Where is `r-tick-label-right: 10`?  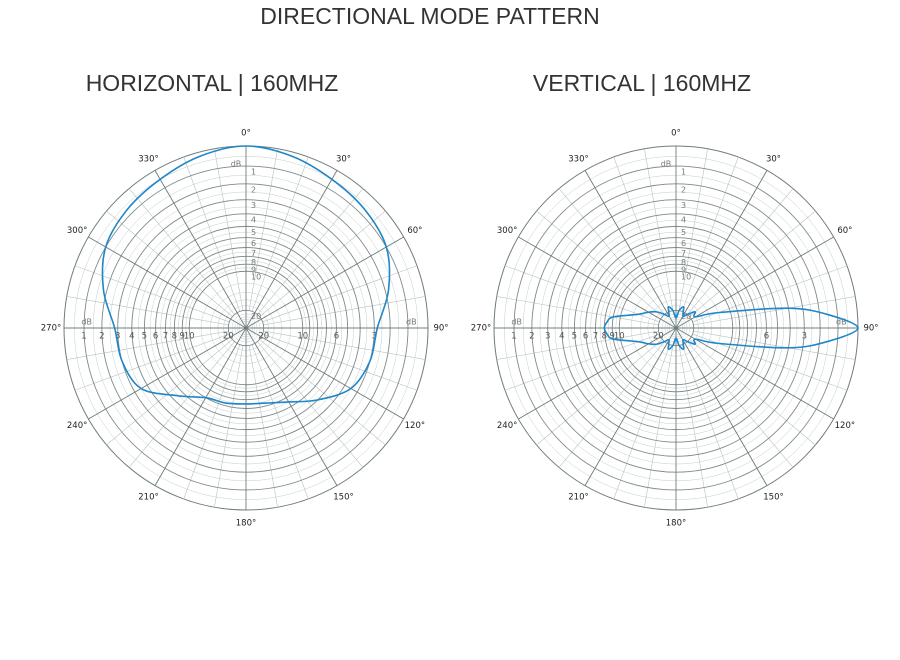
r-tick-label-right: 10 is located at coordinates (302, 337).